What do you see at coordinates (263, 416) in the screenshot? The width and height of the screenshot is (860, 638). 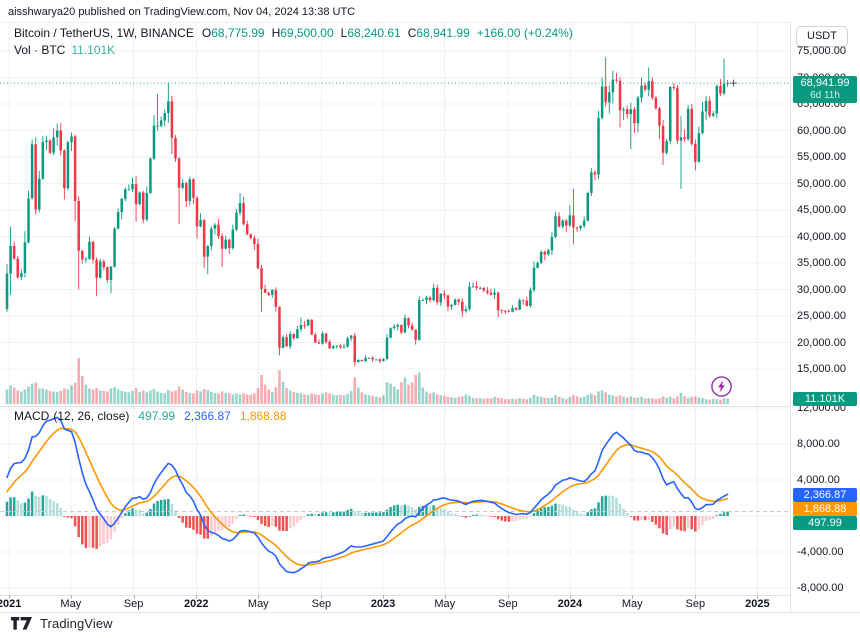 I see `macd-signal-value: 1,868.88` at bounding box center [263, 416].